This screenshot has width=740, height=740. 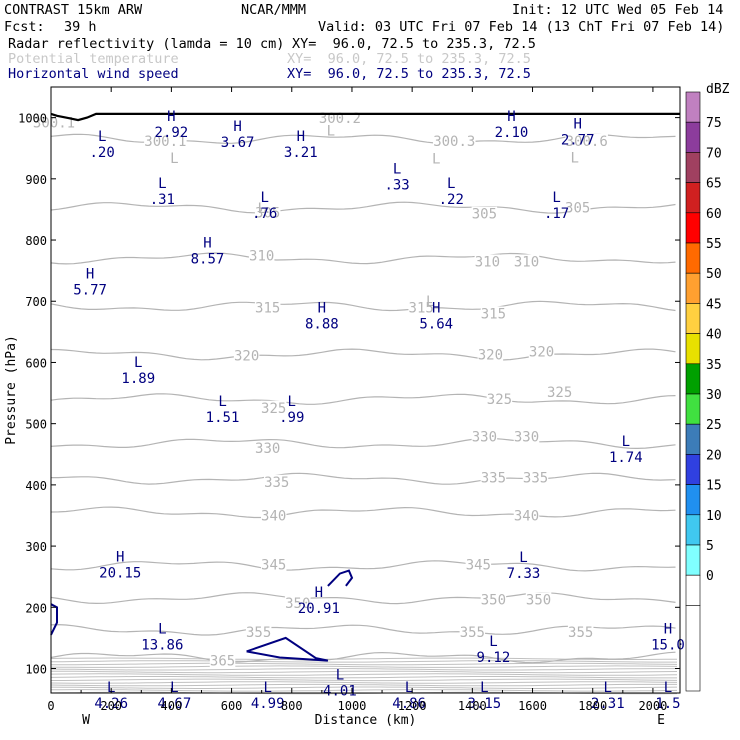 I want to click on wind-extremum: L.22, so click(x=451, y=192).